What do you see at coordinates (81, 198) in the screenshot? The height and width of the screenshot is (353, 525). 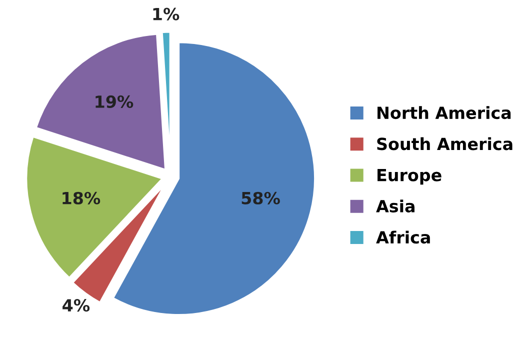 I see `data-label: 18%` at bounding box center [81, 198].